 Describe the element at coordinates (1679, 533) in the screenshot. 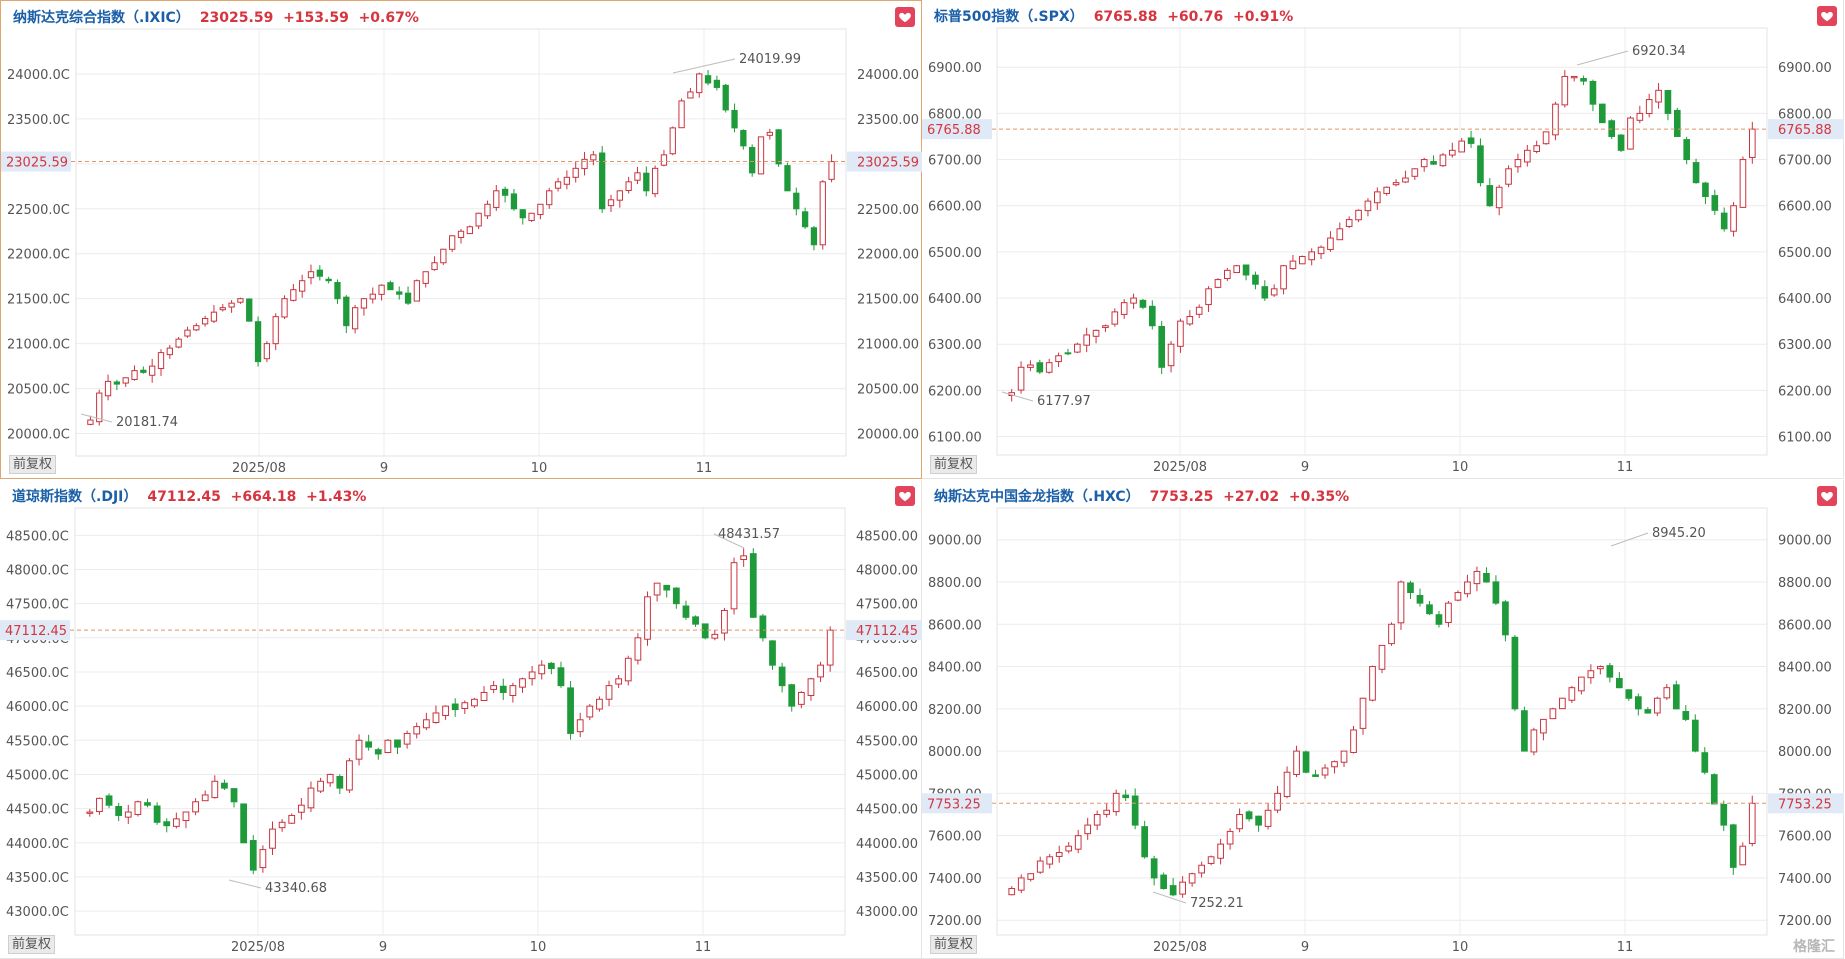

I see `high-label: 8945.20` at that location.